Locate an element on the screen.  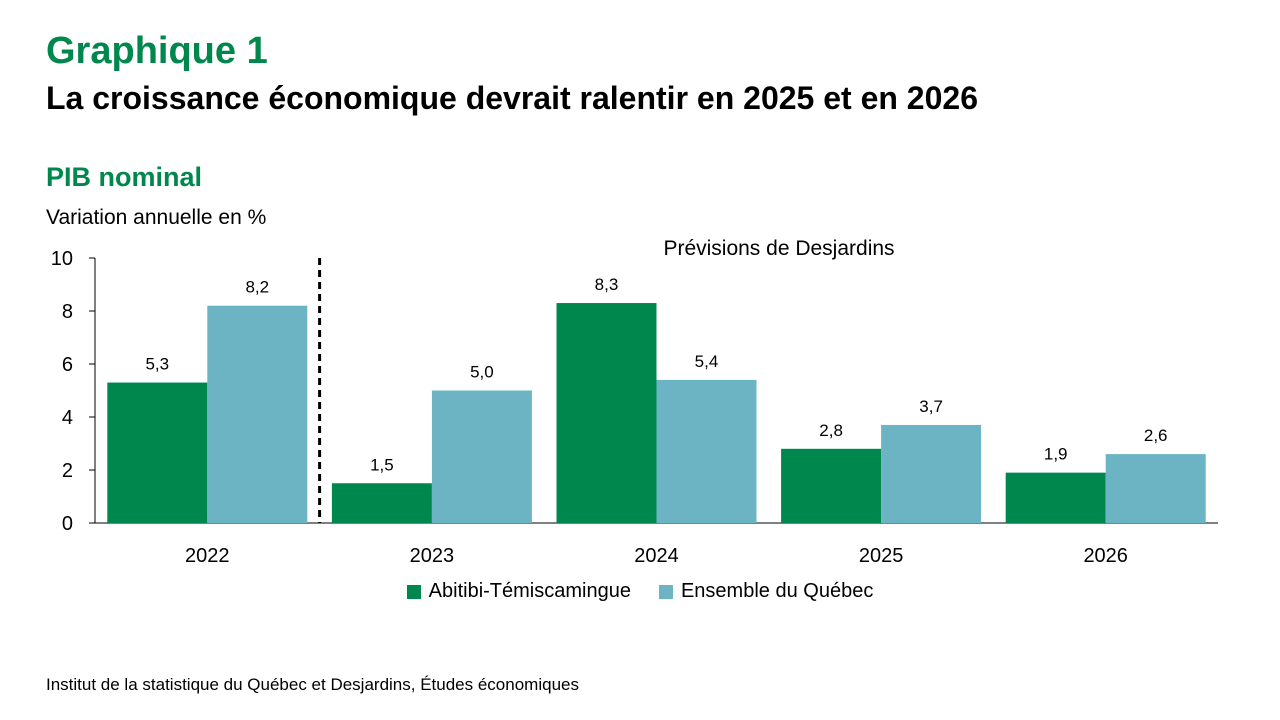
chart-title: Graphique 1 is located at coordinates (157, 51).